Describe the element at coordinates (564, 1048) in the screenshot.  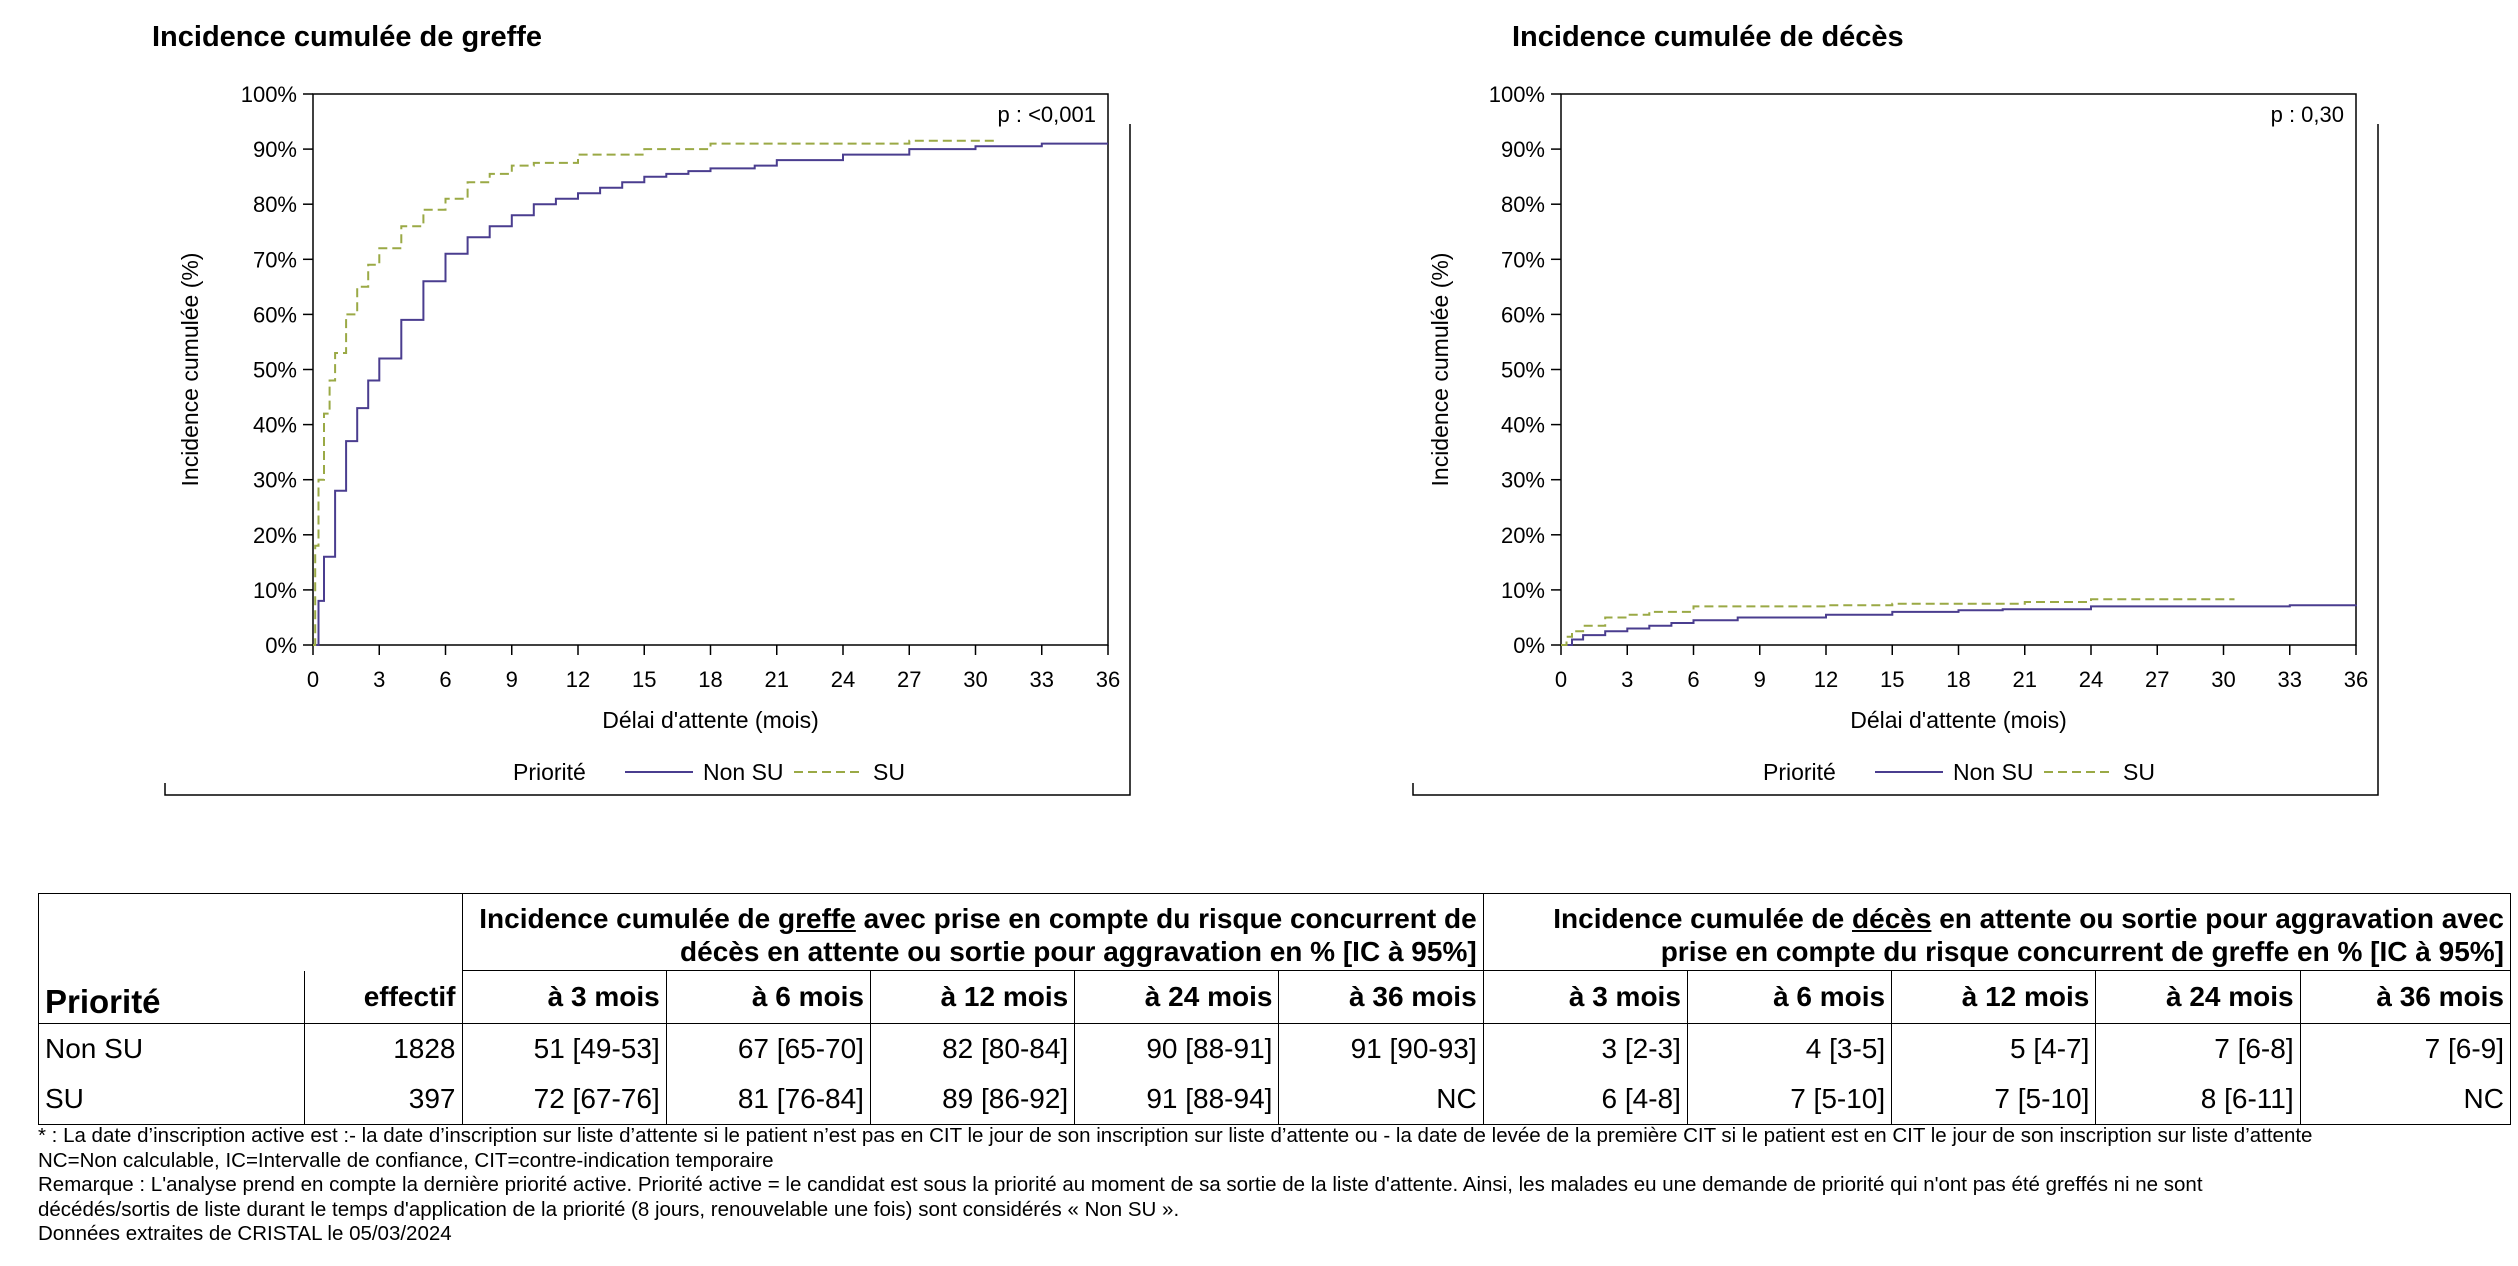
I see `cell-greffe: 51 [49-53]` at that location.